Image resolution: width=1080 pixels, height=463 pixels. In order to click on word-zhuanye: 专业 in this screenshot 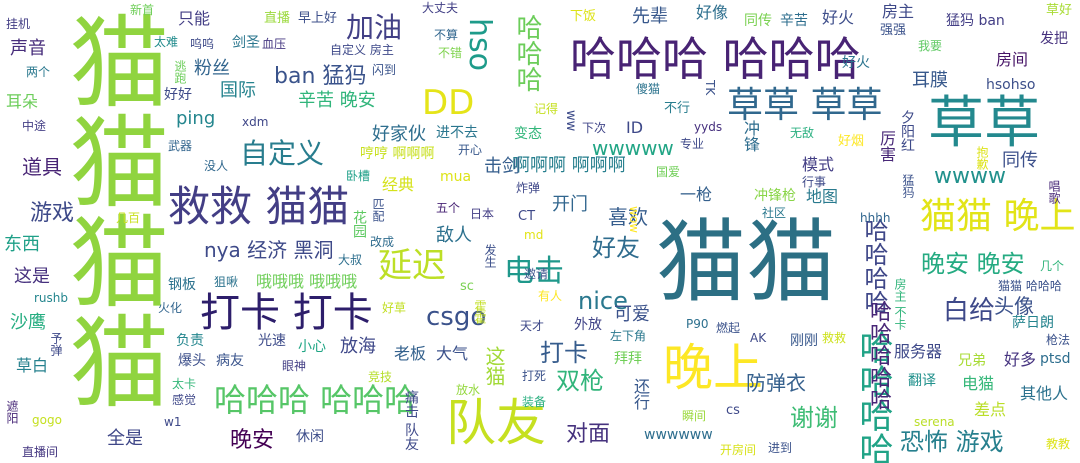, I will do `click(692, 144)`.